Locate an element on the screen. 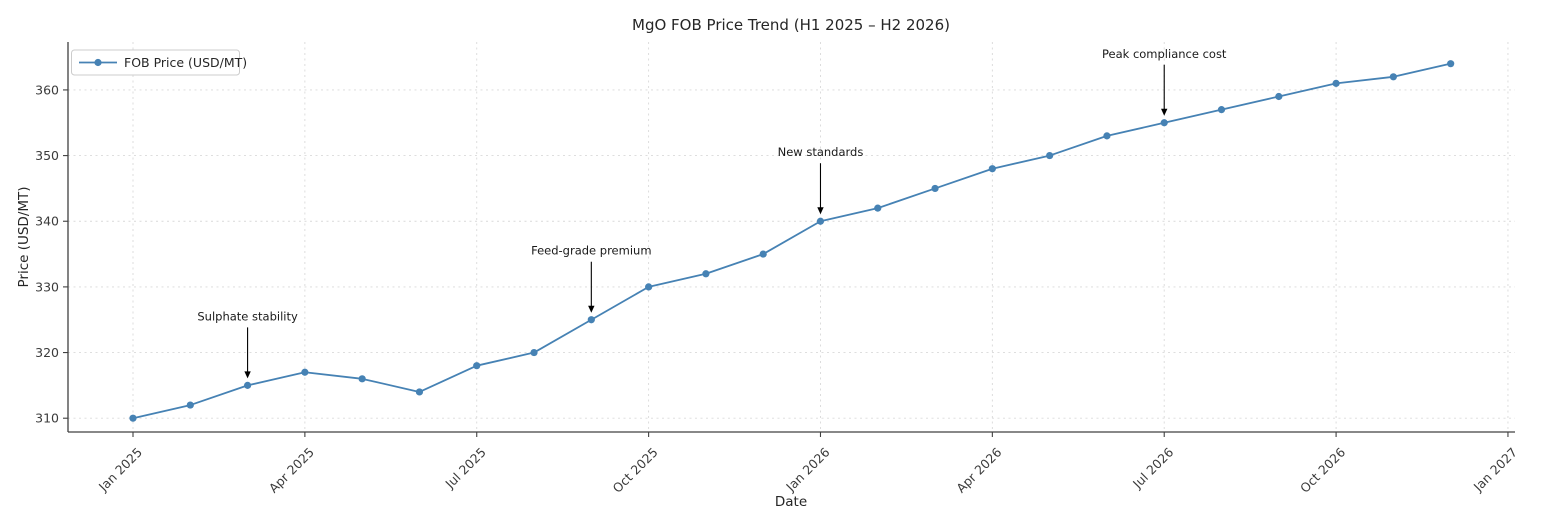  x-tick-label: Jan 2027 is located at coordinates (1495, 470).